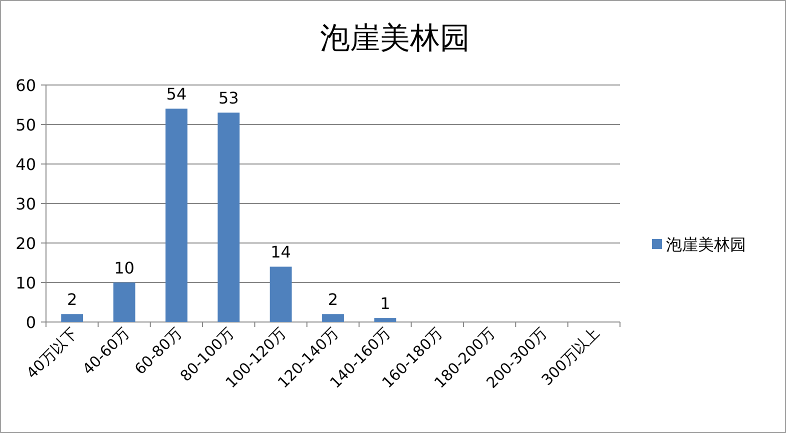 Image resolution: width=786 pixels, height=433 pixels. What do you see at coordinates (124, 268) in the screenshot?
I see `data-label: 10` at bounding box center [124, 268].